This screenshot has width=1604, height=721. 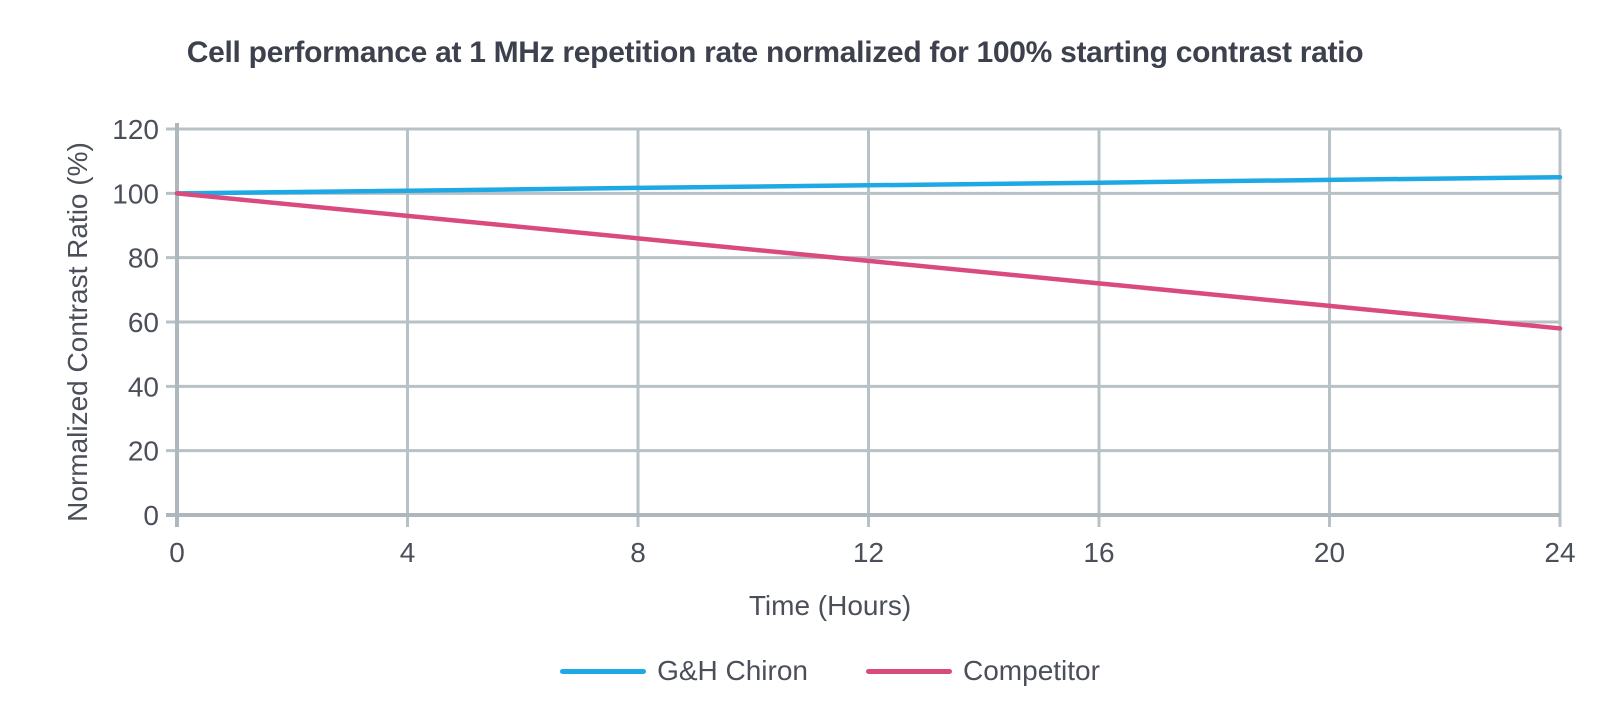 What do you see at coordinates (603, 671) in the screenshot?
I see `legend-swatch-gh-chiron` at bounding box center [603, 671].